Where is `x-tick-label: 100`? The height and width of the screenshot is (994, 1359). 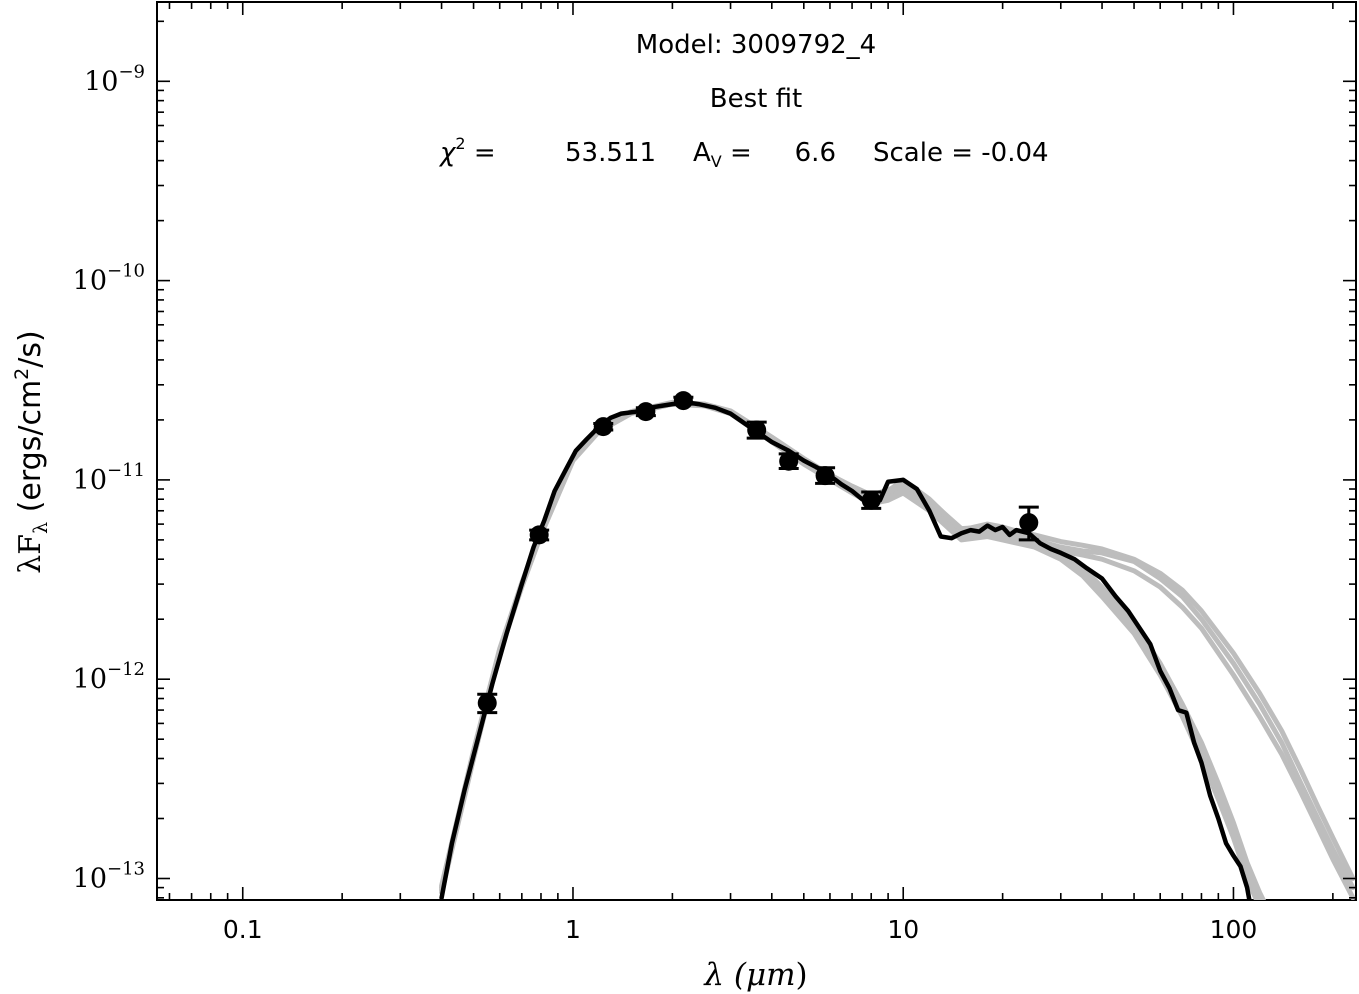
x-tick-label: 100 is located at coordinates (1234, 929).